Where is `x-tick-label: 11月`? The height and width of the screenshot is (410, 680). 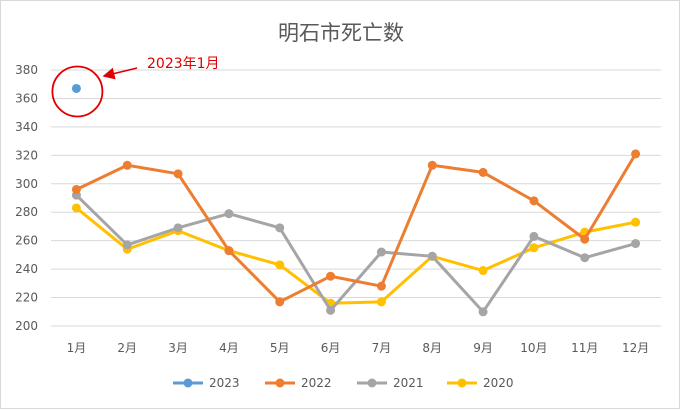
x-tick-label: 11月 is located at coordinates (584, 348).